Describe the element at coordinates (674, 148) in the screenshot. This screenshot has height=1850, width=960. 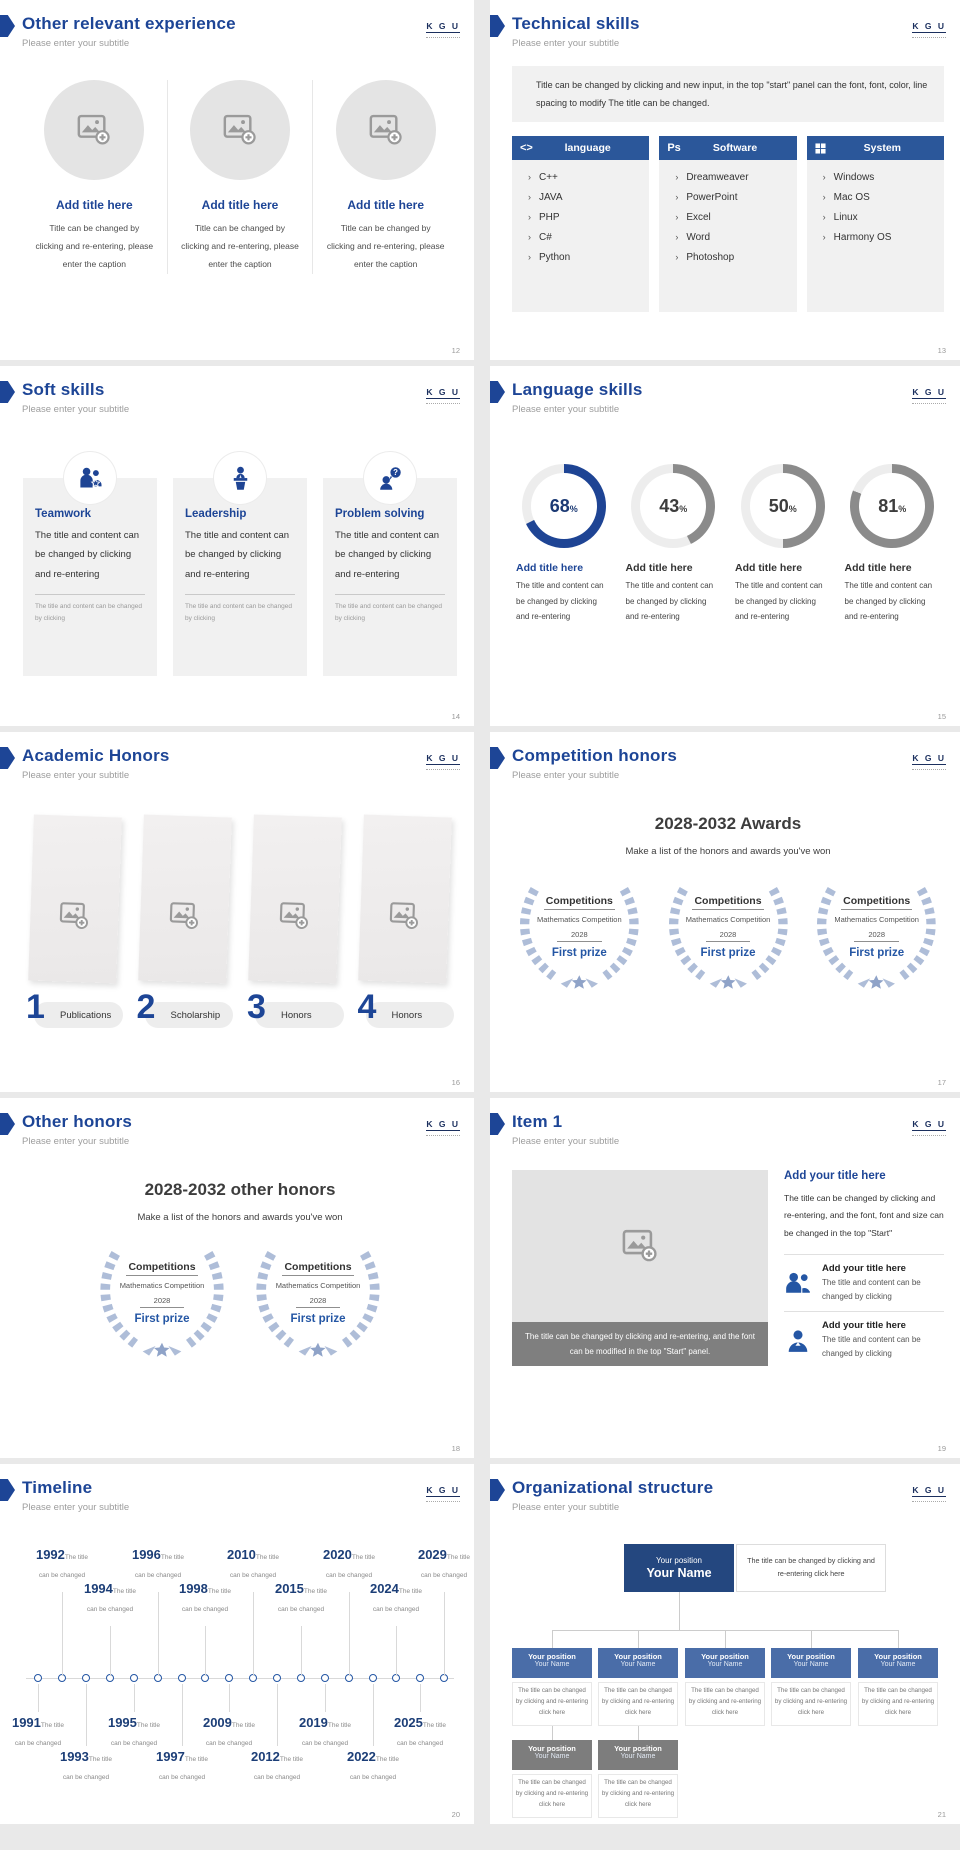
I see `photoshop-icon: Ps` at that location.